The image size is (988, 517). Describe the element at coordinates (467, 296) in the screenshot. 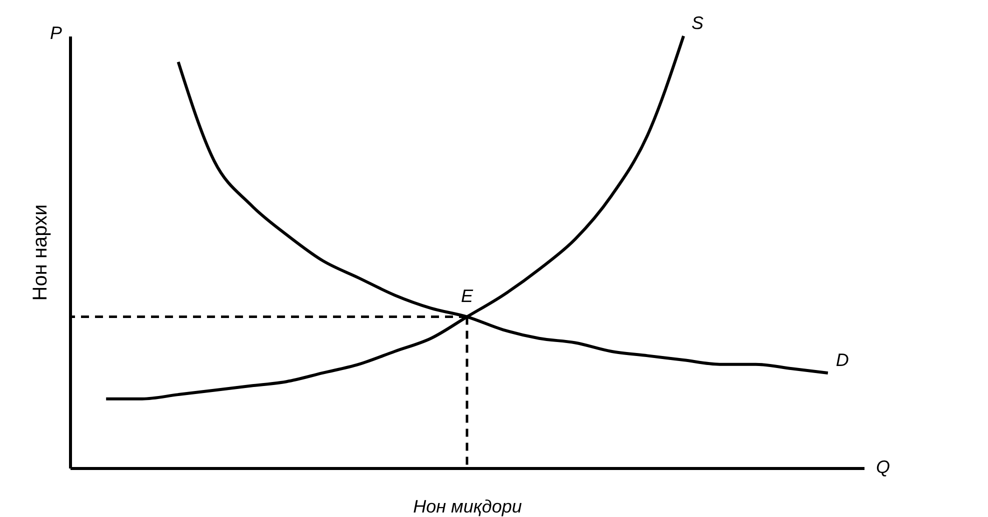

I see `annotation: E` at that location.